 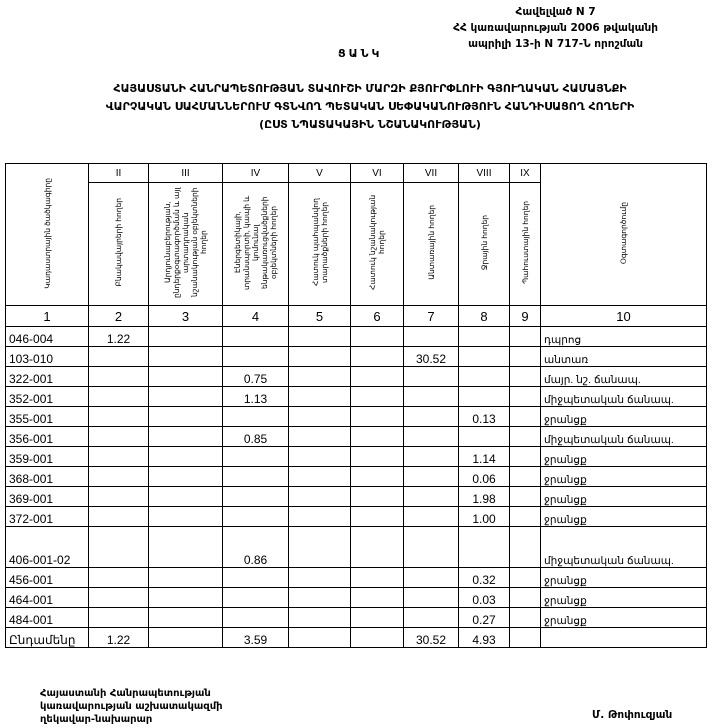 I want to click on column-header: Կադաստրային ծածկագիրը, so click(x=47, y=234).